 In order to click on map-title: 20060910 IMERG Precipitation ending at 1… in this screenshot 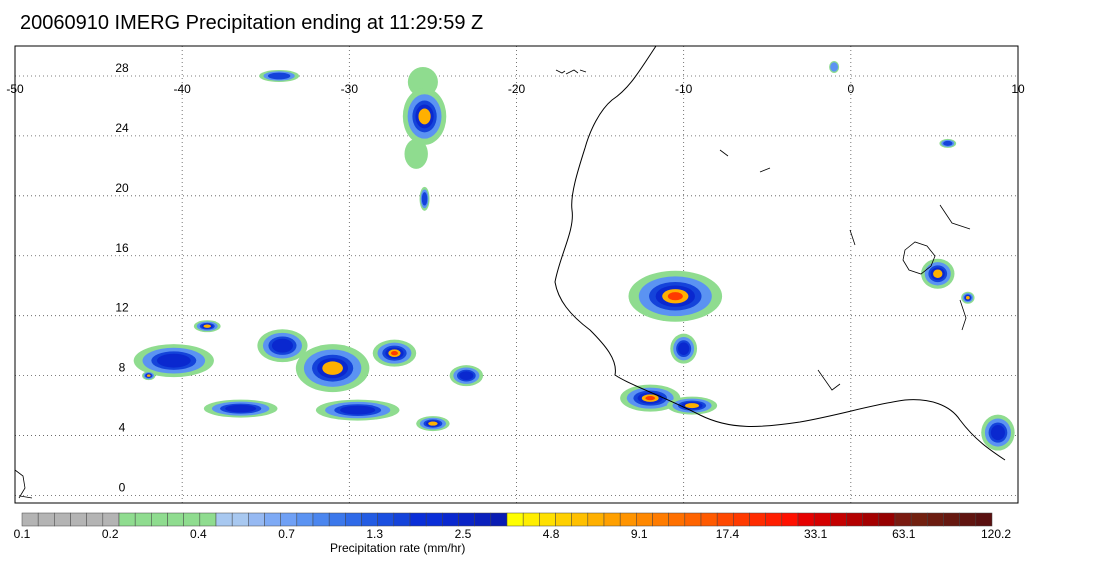, I will do `click(252, 23)`.